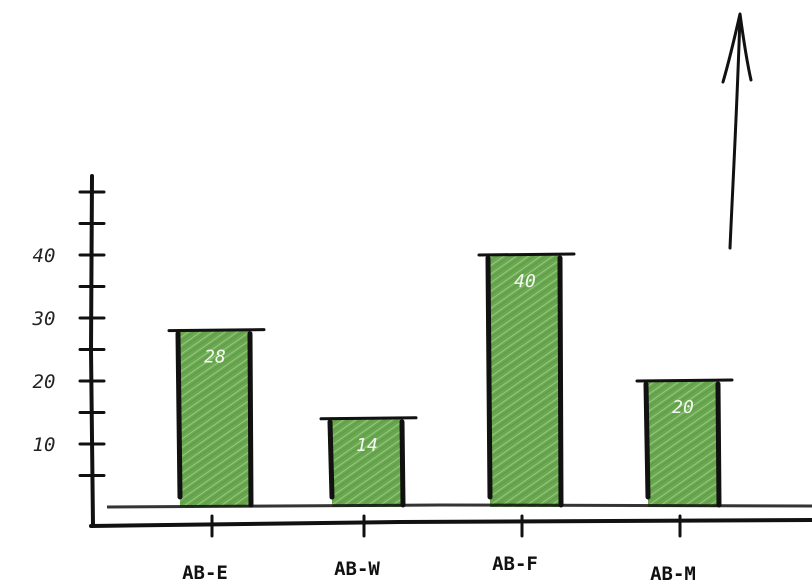 This screenshot has height=584, width=812. I want to click on bar-value-label: 20, so click(683, 407).